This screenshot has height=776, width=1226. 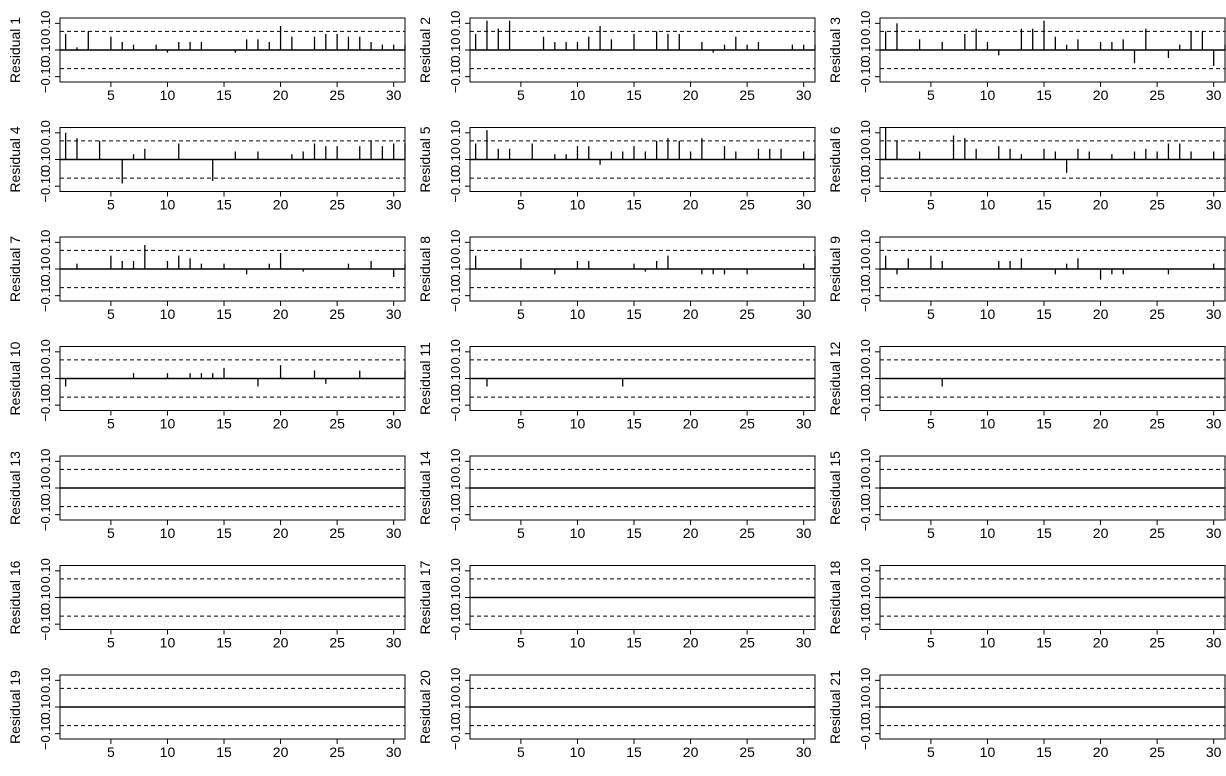 I want to click on y-axis-label: Residual 12, so click(x=835, y=378).